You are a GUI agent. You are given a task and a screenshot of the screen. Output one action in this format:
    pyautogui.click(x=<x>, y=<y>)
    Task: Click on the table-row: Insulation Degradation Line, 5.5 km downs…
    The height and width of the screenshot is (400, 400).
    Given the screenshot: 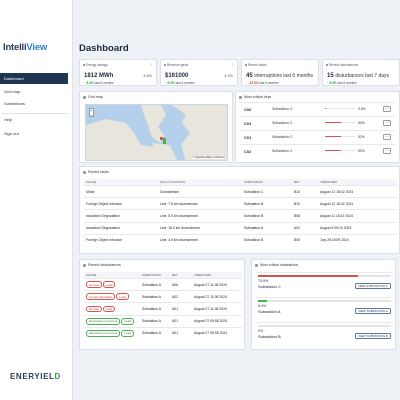 What is the action you would take?
    pyautogui.click(x=240, y=216)
    